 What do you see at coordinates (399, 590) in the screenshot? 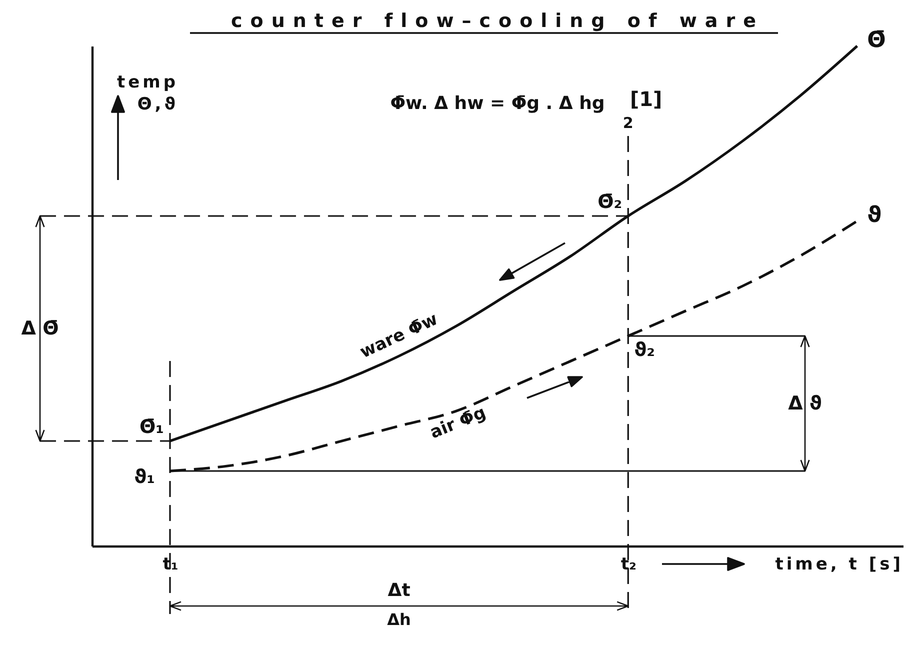
I see `text: Δt` at bounding box center [399, 590].